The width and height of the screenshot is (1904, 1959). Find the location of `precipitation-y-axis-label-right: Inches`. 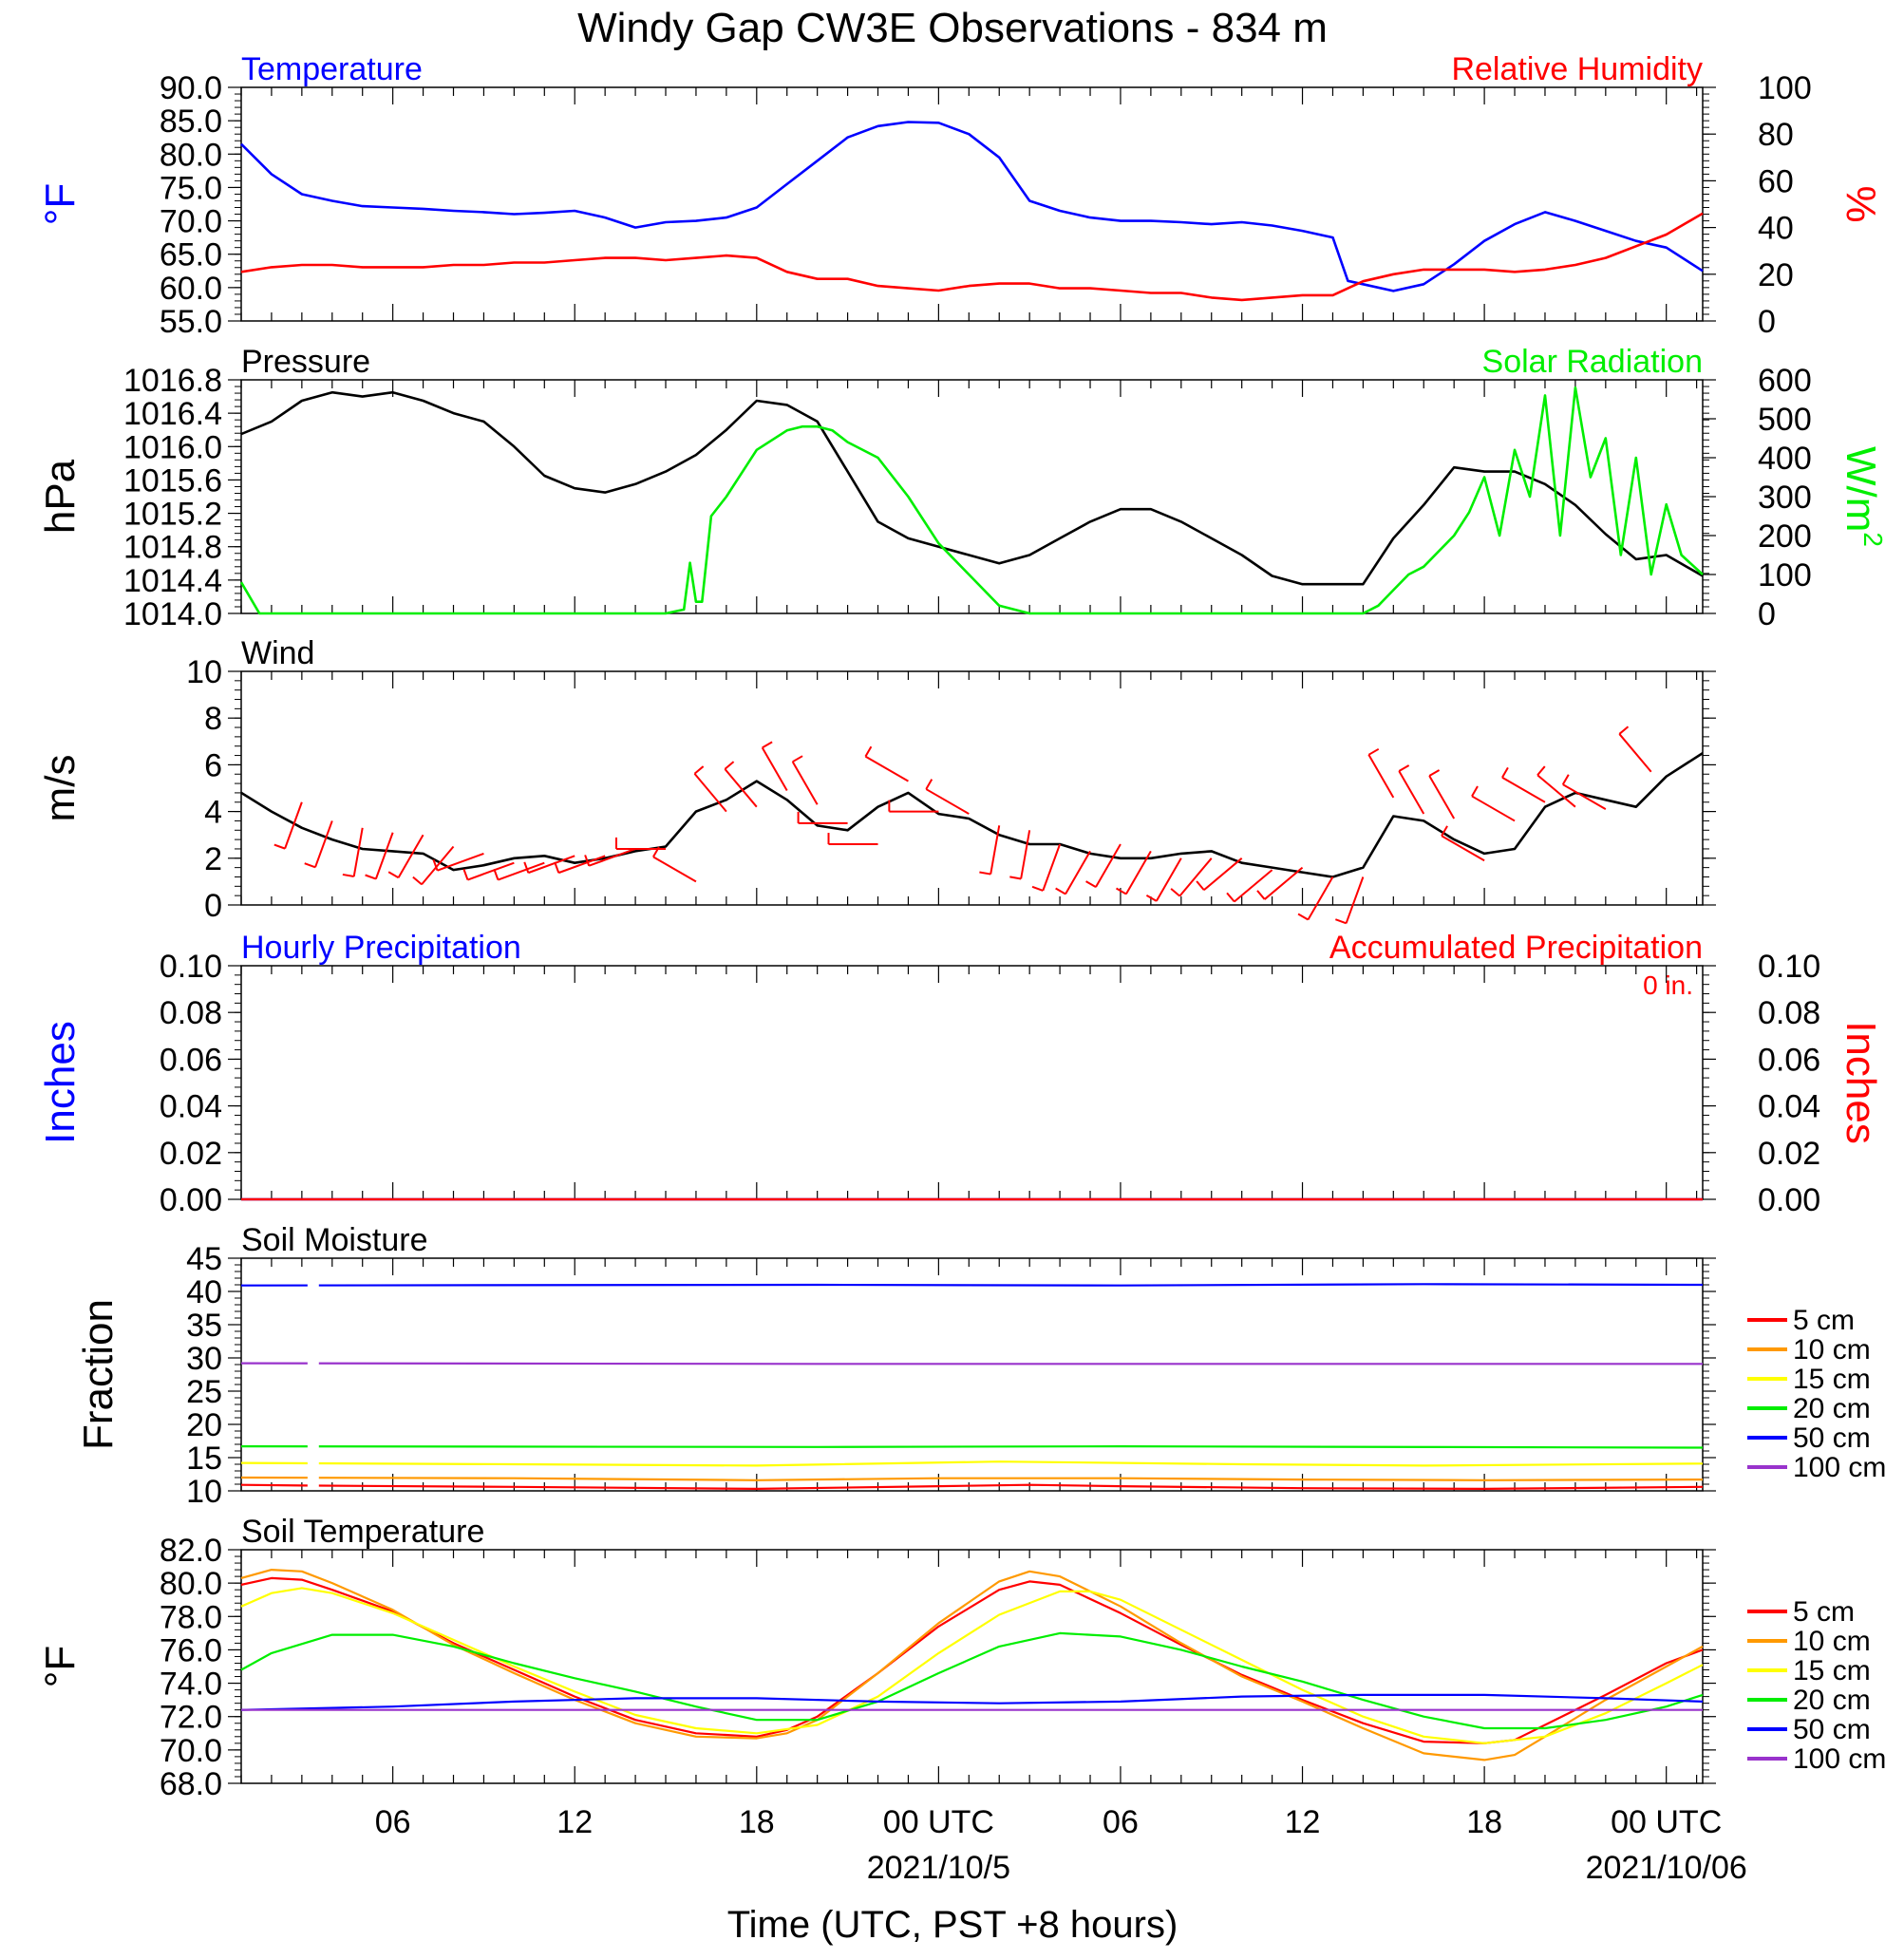

precipitation-y-axis-label-right: Inches is located at coordinates (1861, 1082).